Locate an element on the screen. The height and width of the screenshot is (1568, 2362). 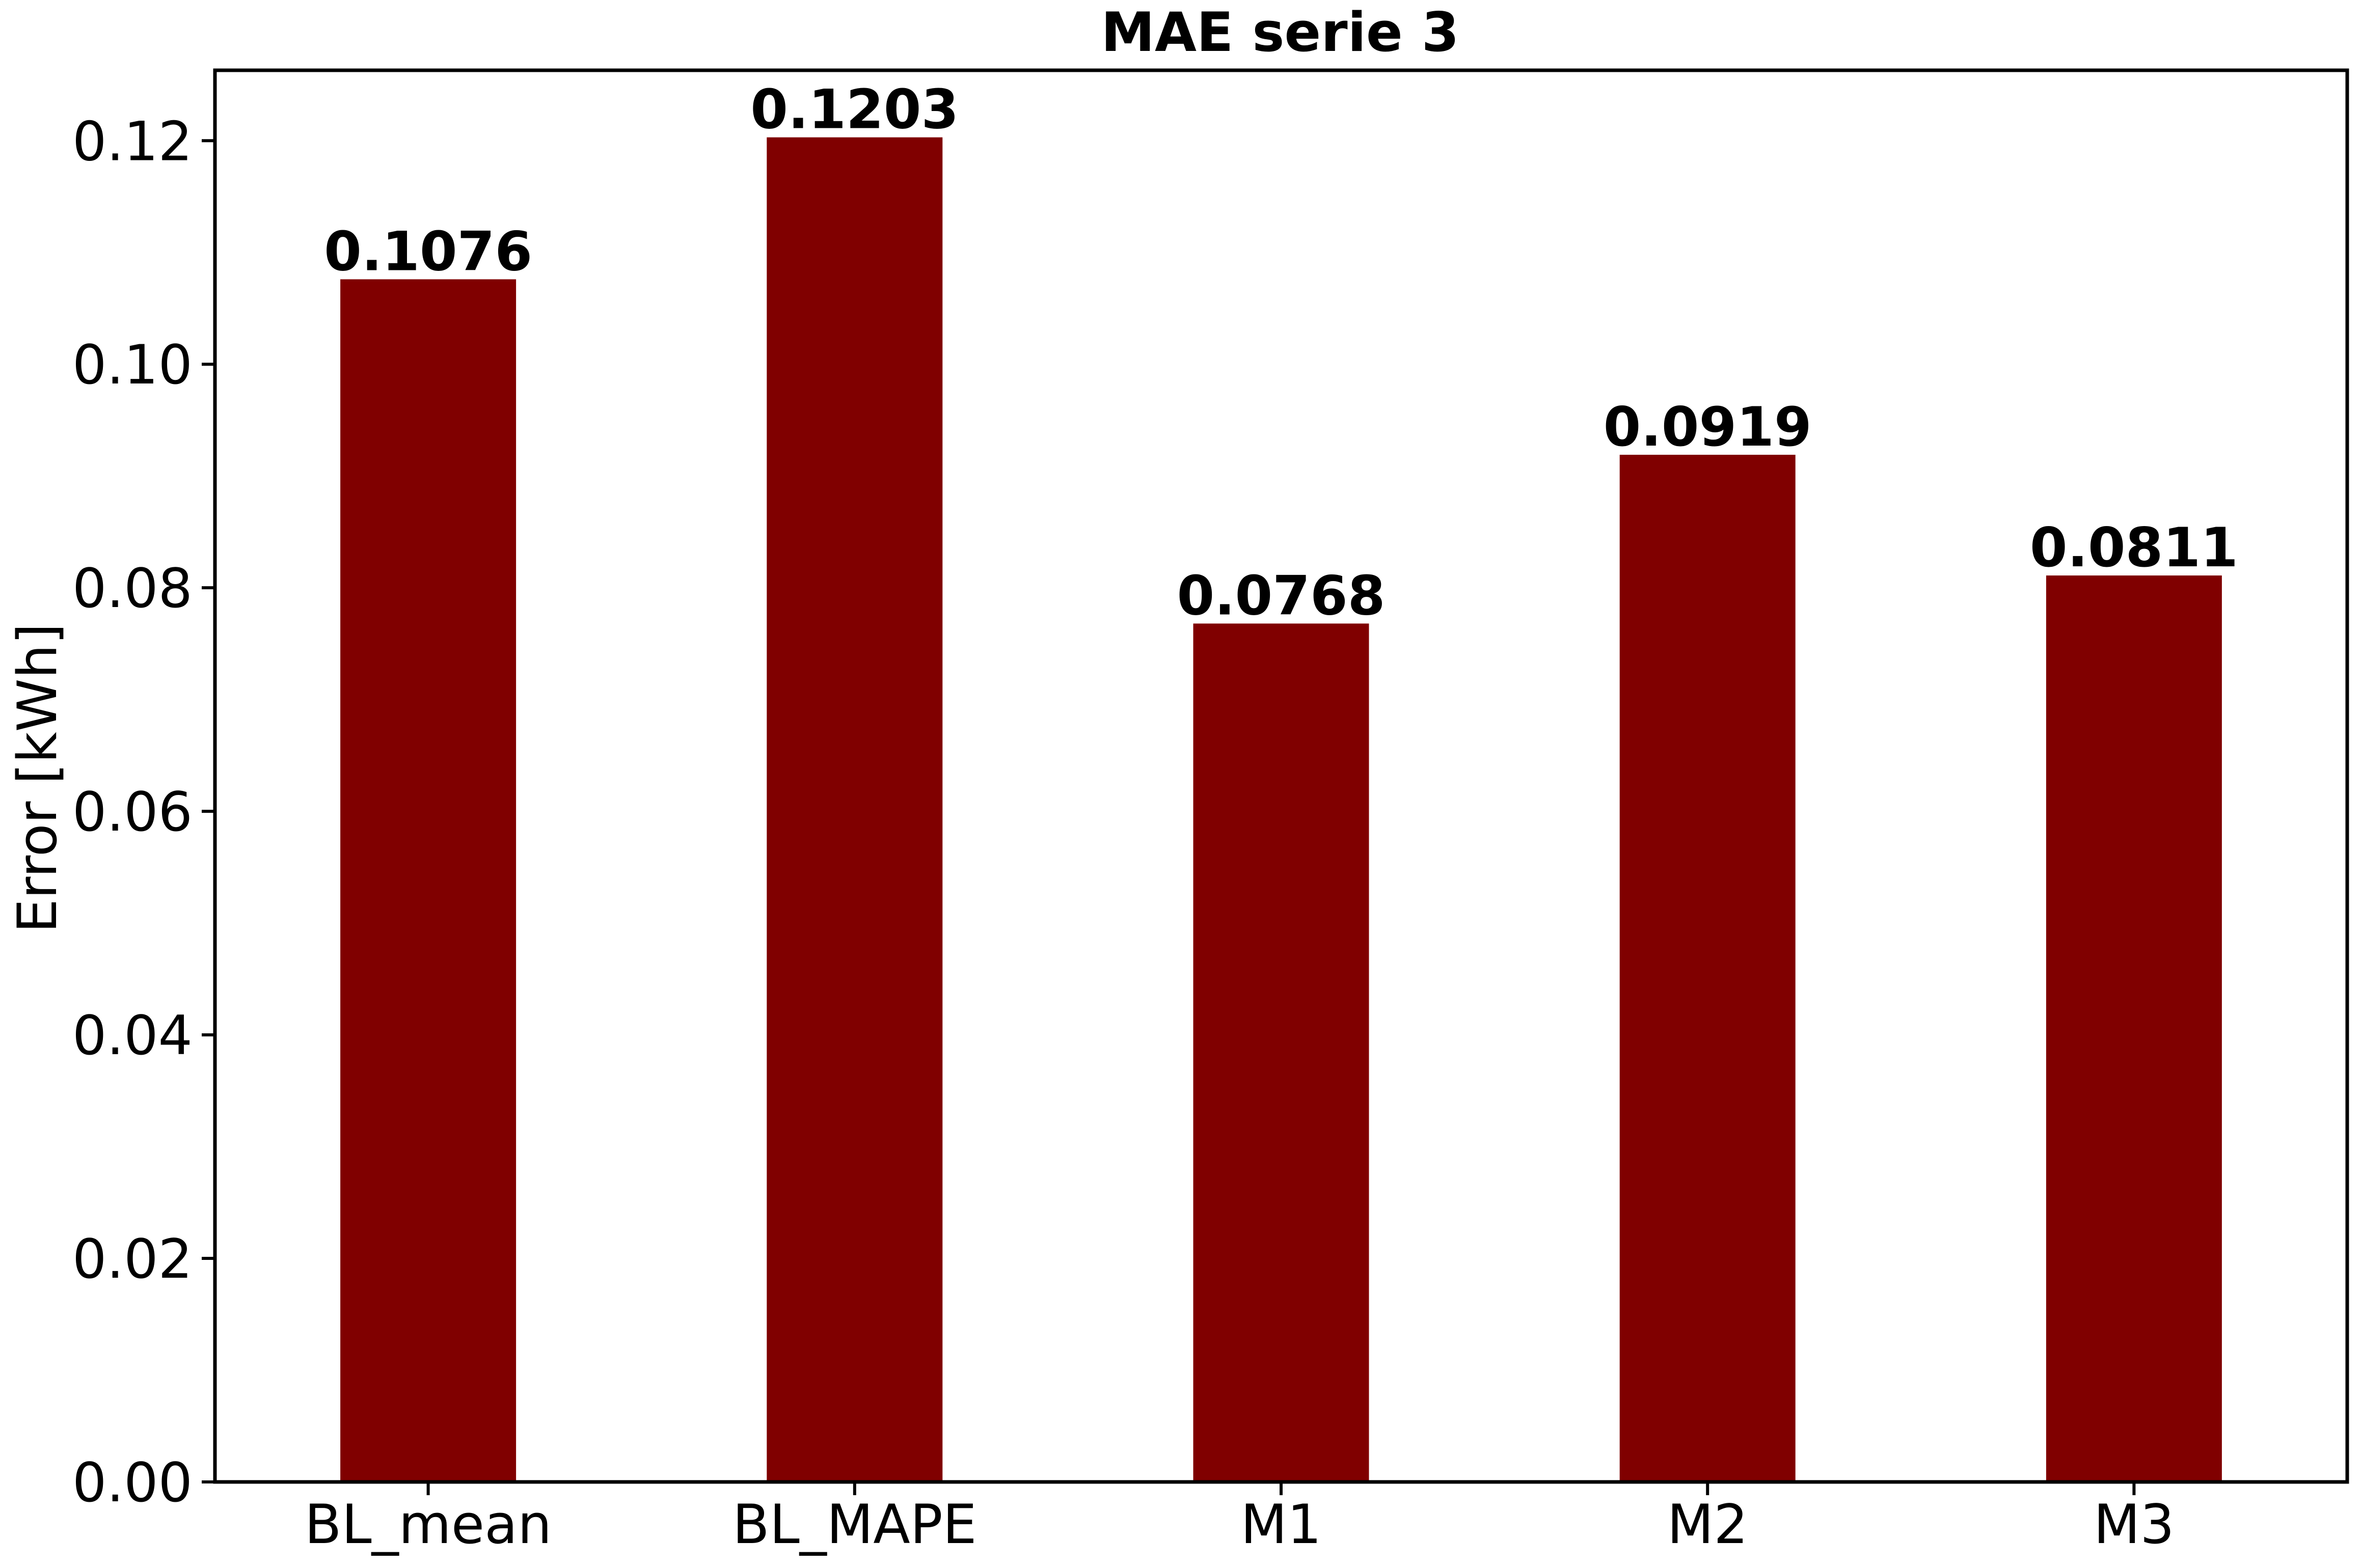
x-tick-label: BL_mean is located at coordinates (428, 1524).